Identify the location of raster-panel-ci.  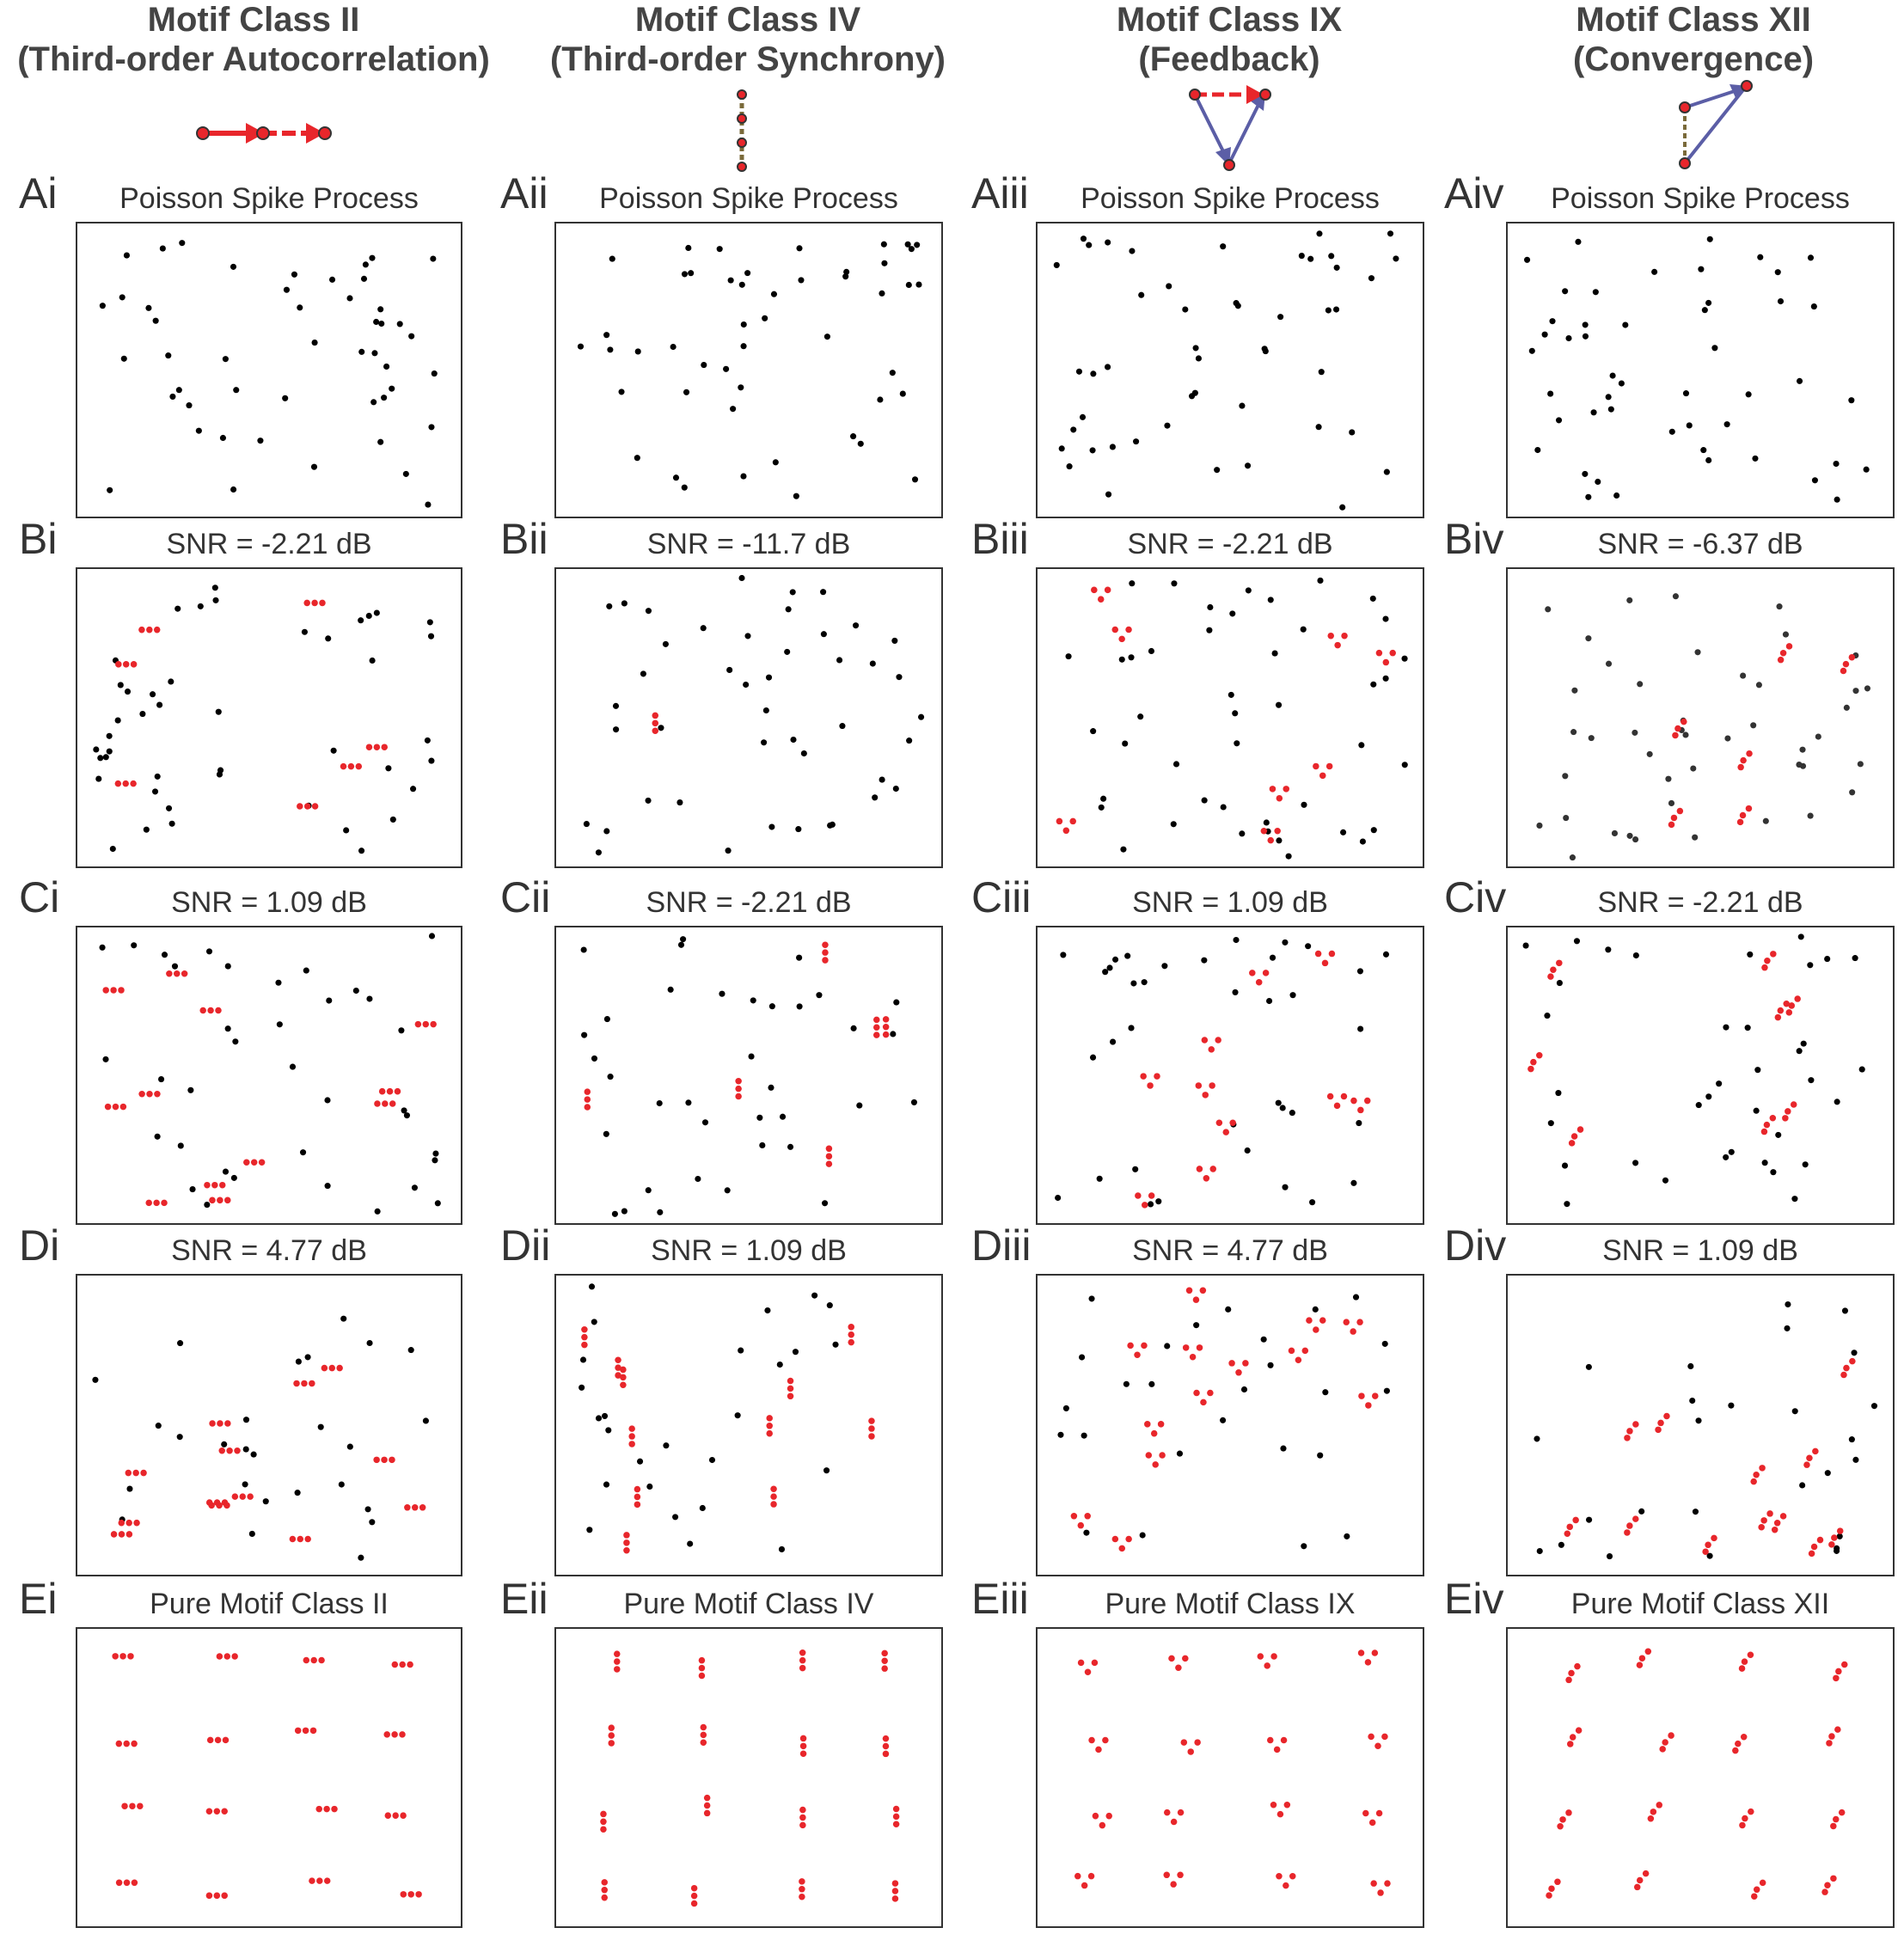
(269, 1075).